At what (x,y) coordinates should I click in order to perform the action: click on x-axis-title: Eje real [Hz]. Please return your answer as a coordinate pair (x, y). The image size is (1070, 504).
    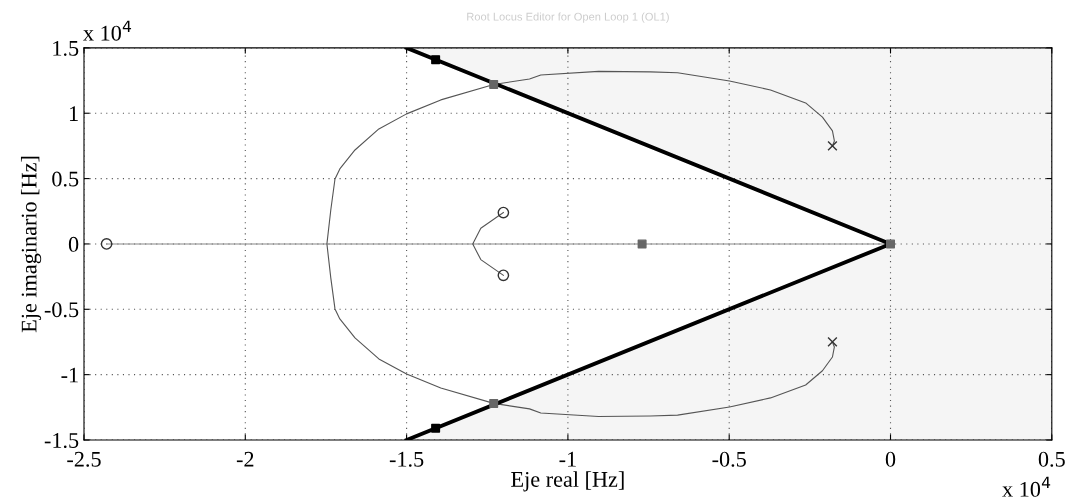
    Looking at the image, I should click on (567, 481).